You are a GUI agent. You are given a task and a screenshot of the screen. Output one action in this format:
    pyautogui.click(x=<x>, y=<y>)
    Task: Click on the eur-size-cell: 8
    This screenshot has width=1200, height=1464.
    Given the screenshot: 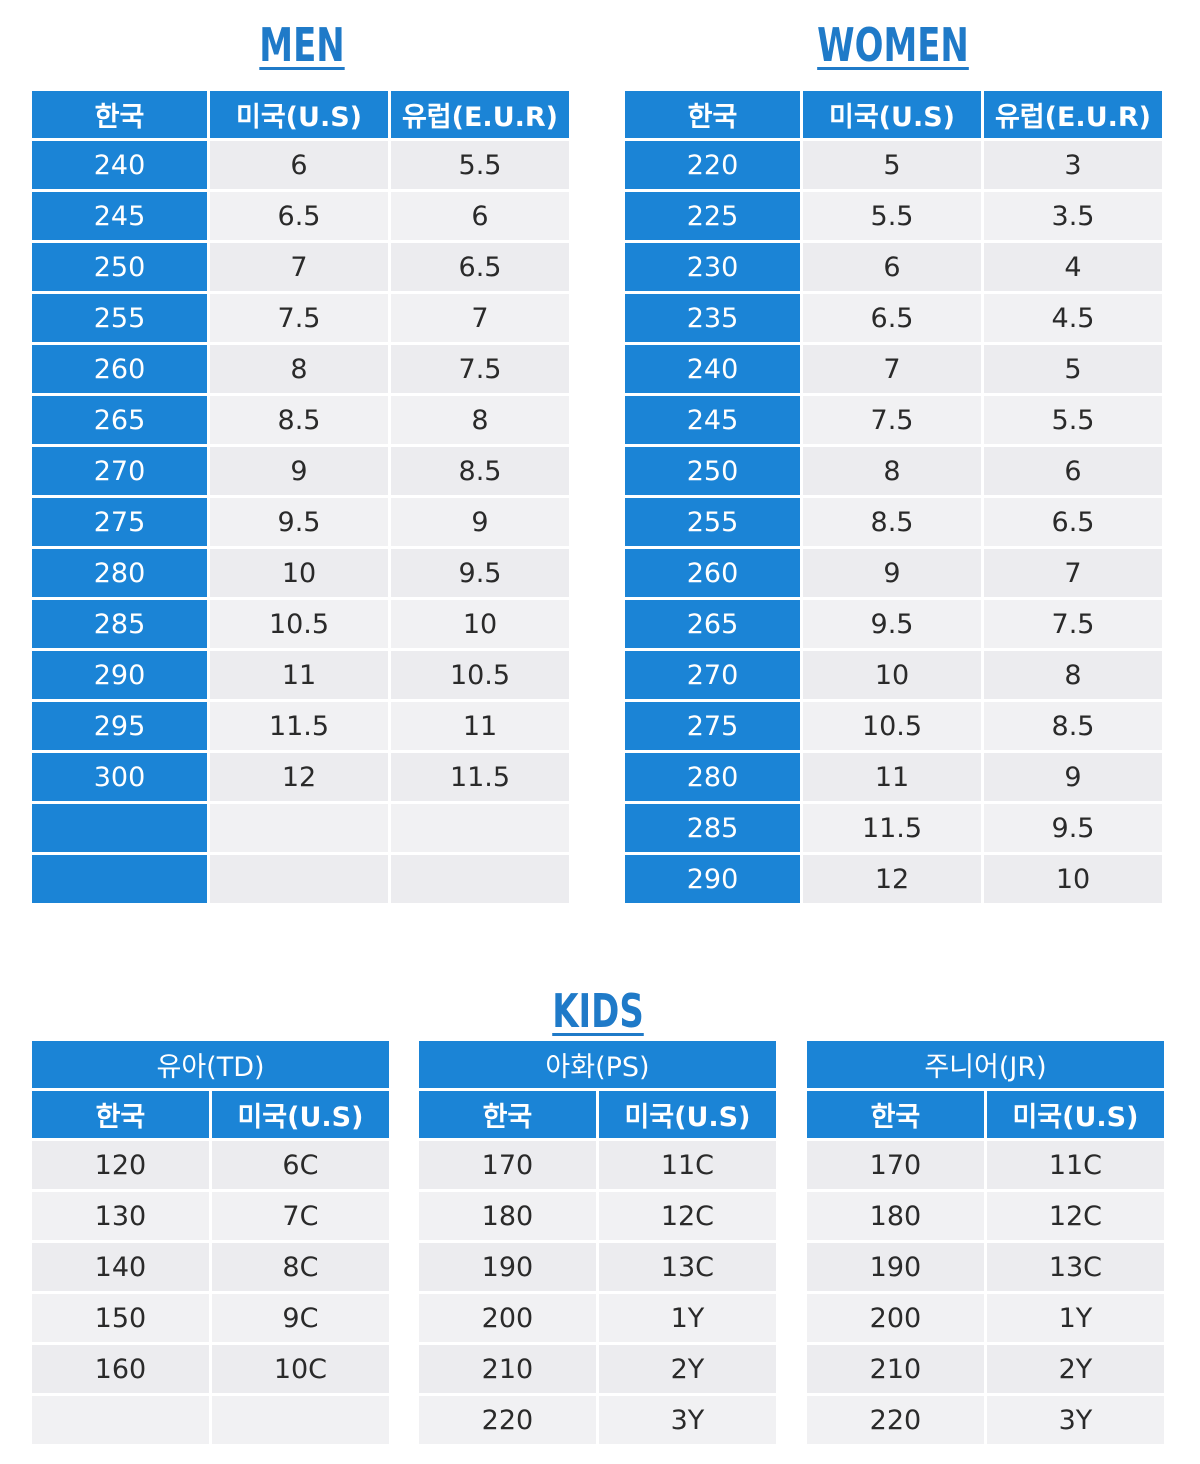 What is the action you would take?
    pyautogui.click(x=480, y=420)
    